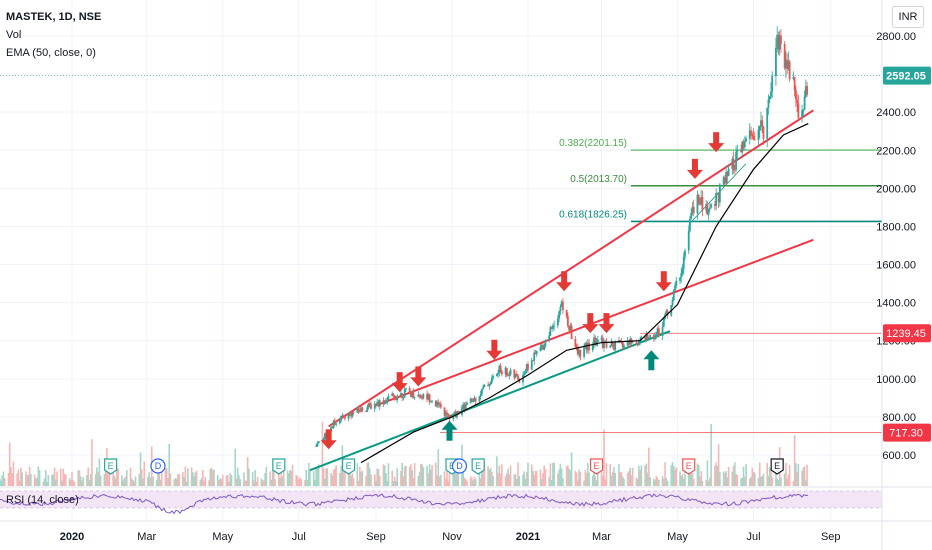 Image resolution: width=932 pixels, height=550 pixels. What do you see at coordinates (42, 500) in the screenshot?
I see `rsi-legend: RSI (14, close)` at bounding box center [42, 500].